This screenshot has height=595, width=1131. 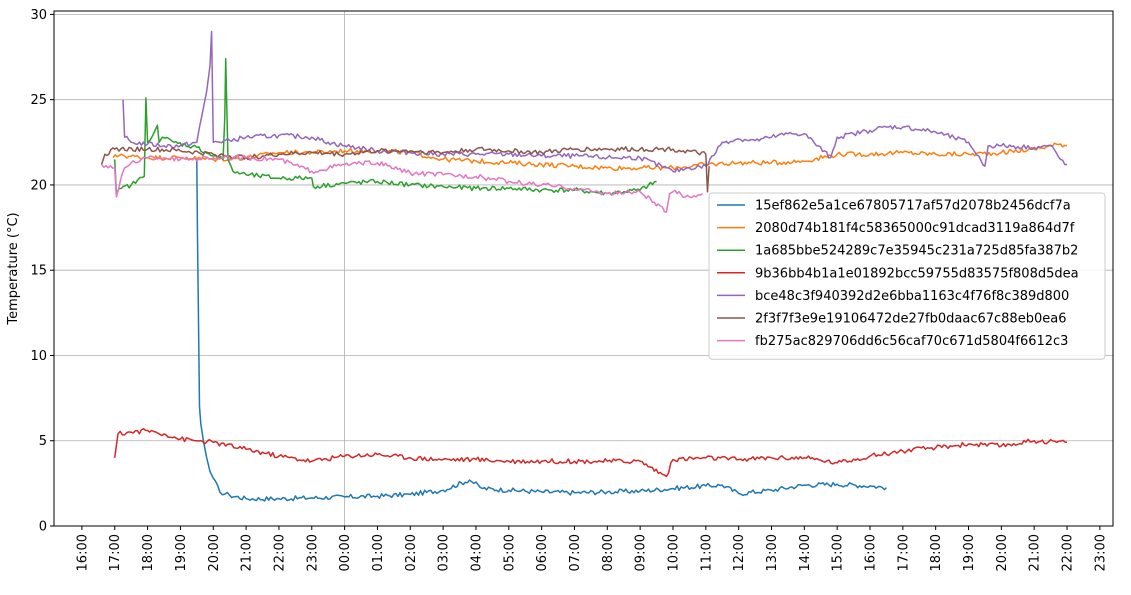 I want to click on x-tick-label: 05:00, so click(x=509, y=552).